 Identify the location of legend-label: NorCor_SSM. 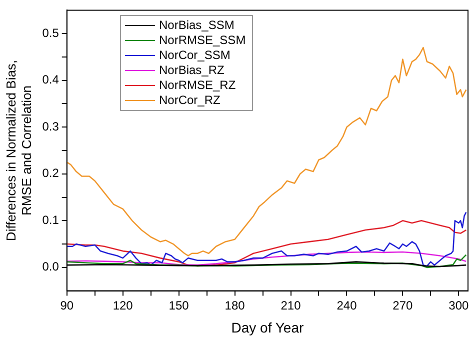
(194, 55).